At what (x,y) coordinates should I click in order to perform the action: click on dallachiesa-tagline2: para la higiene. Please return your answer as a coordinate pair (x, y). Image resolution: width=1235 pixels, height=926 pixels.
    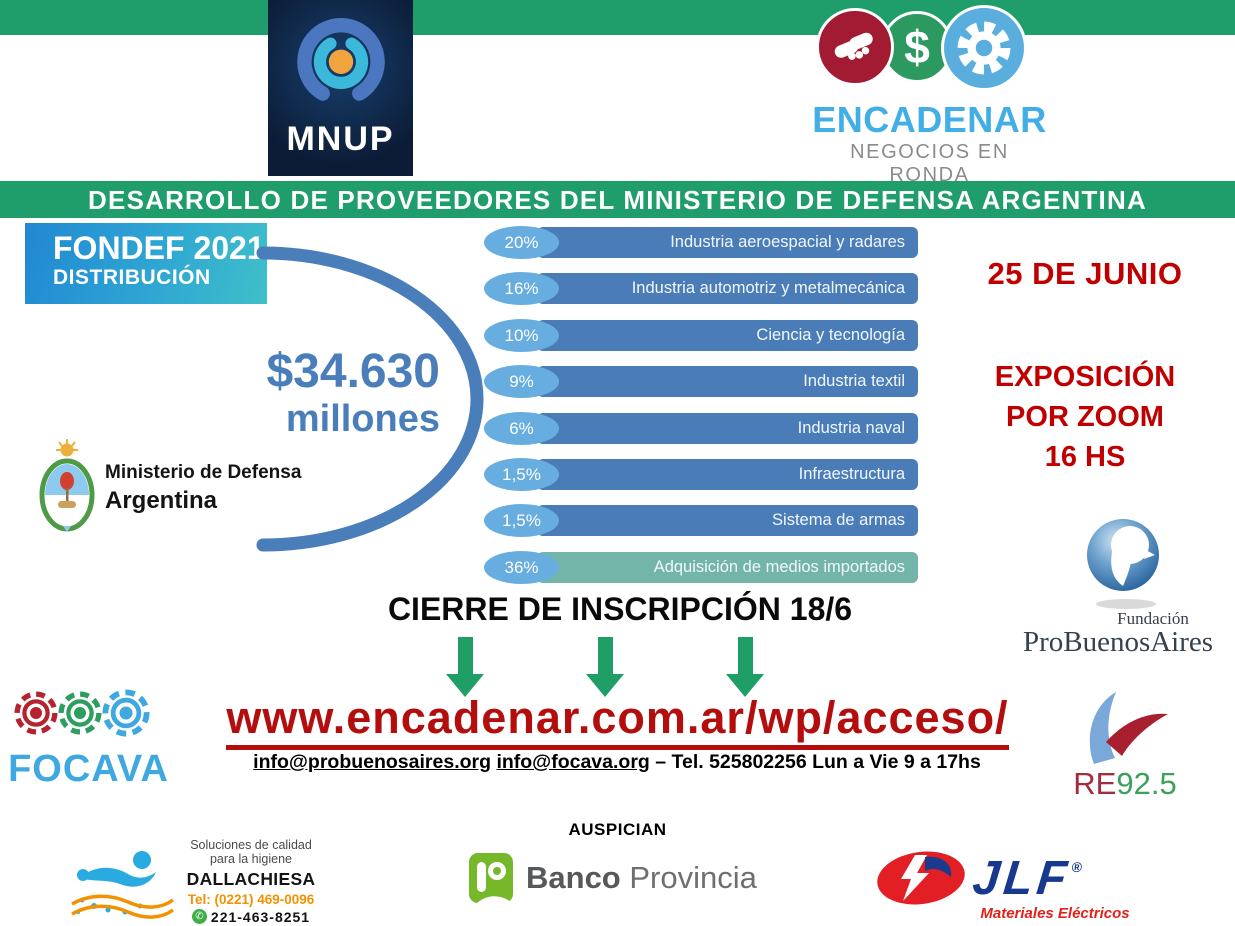
    Looking at the image, I should click on (250, 859).